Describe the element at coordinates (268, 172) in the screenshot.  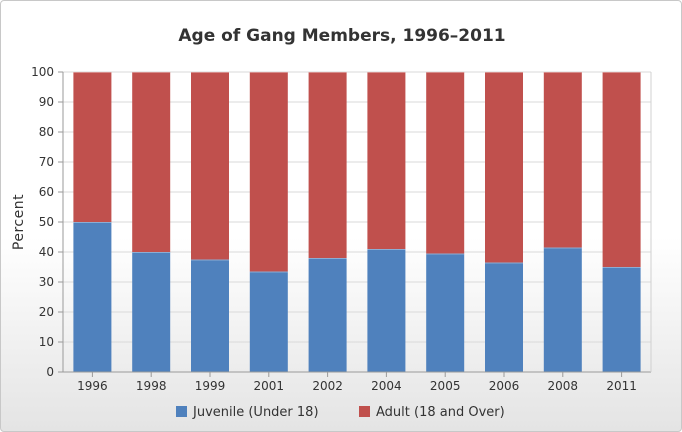
I see `bar-adult-2001` at that location.